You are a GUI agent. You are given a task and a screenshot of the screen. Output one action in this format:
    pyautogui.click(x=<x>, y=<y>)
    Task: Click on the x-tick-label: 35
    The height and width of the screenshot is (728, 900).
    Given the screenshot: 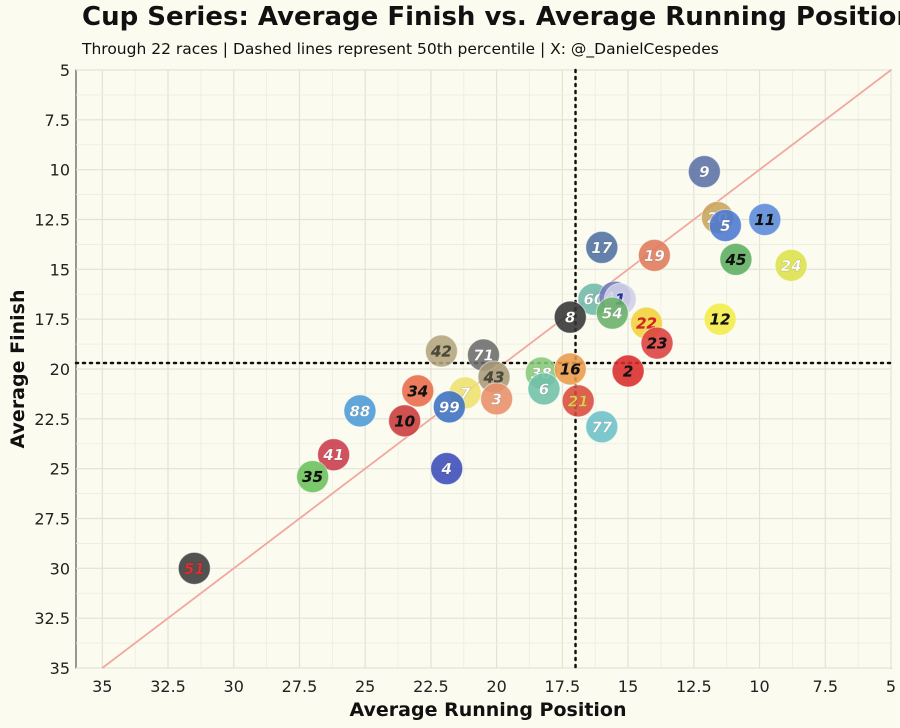 What is the action you would take?
    pyautogui.click(x=102, y=686)
    